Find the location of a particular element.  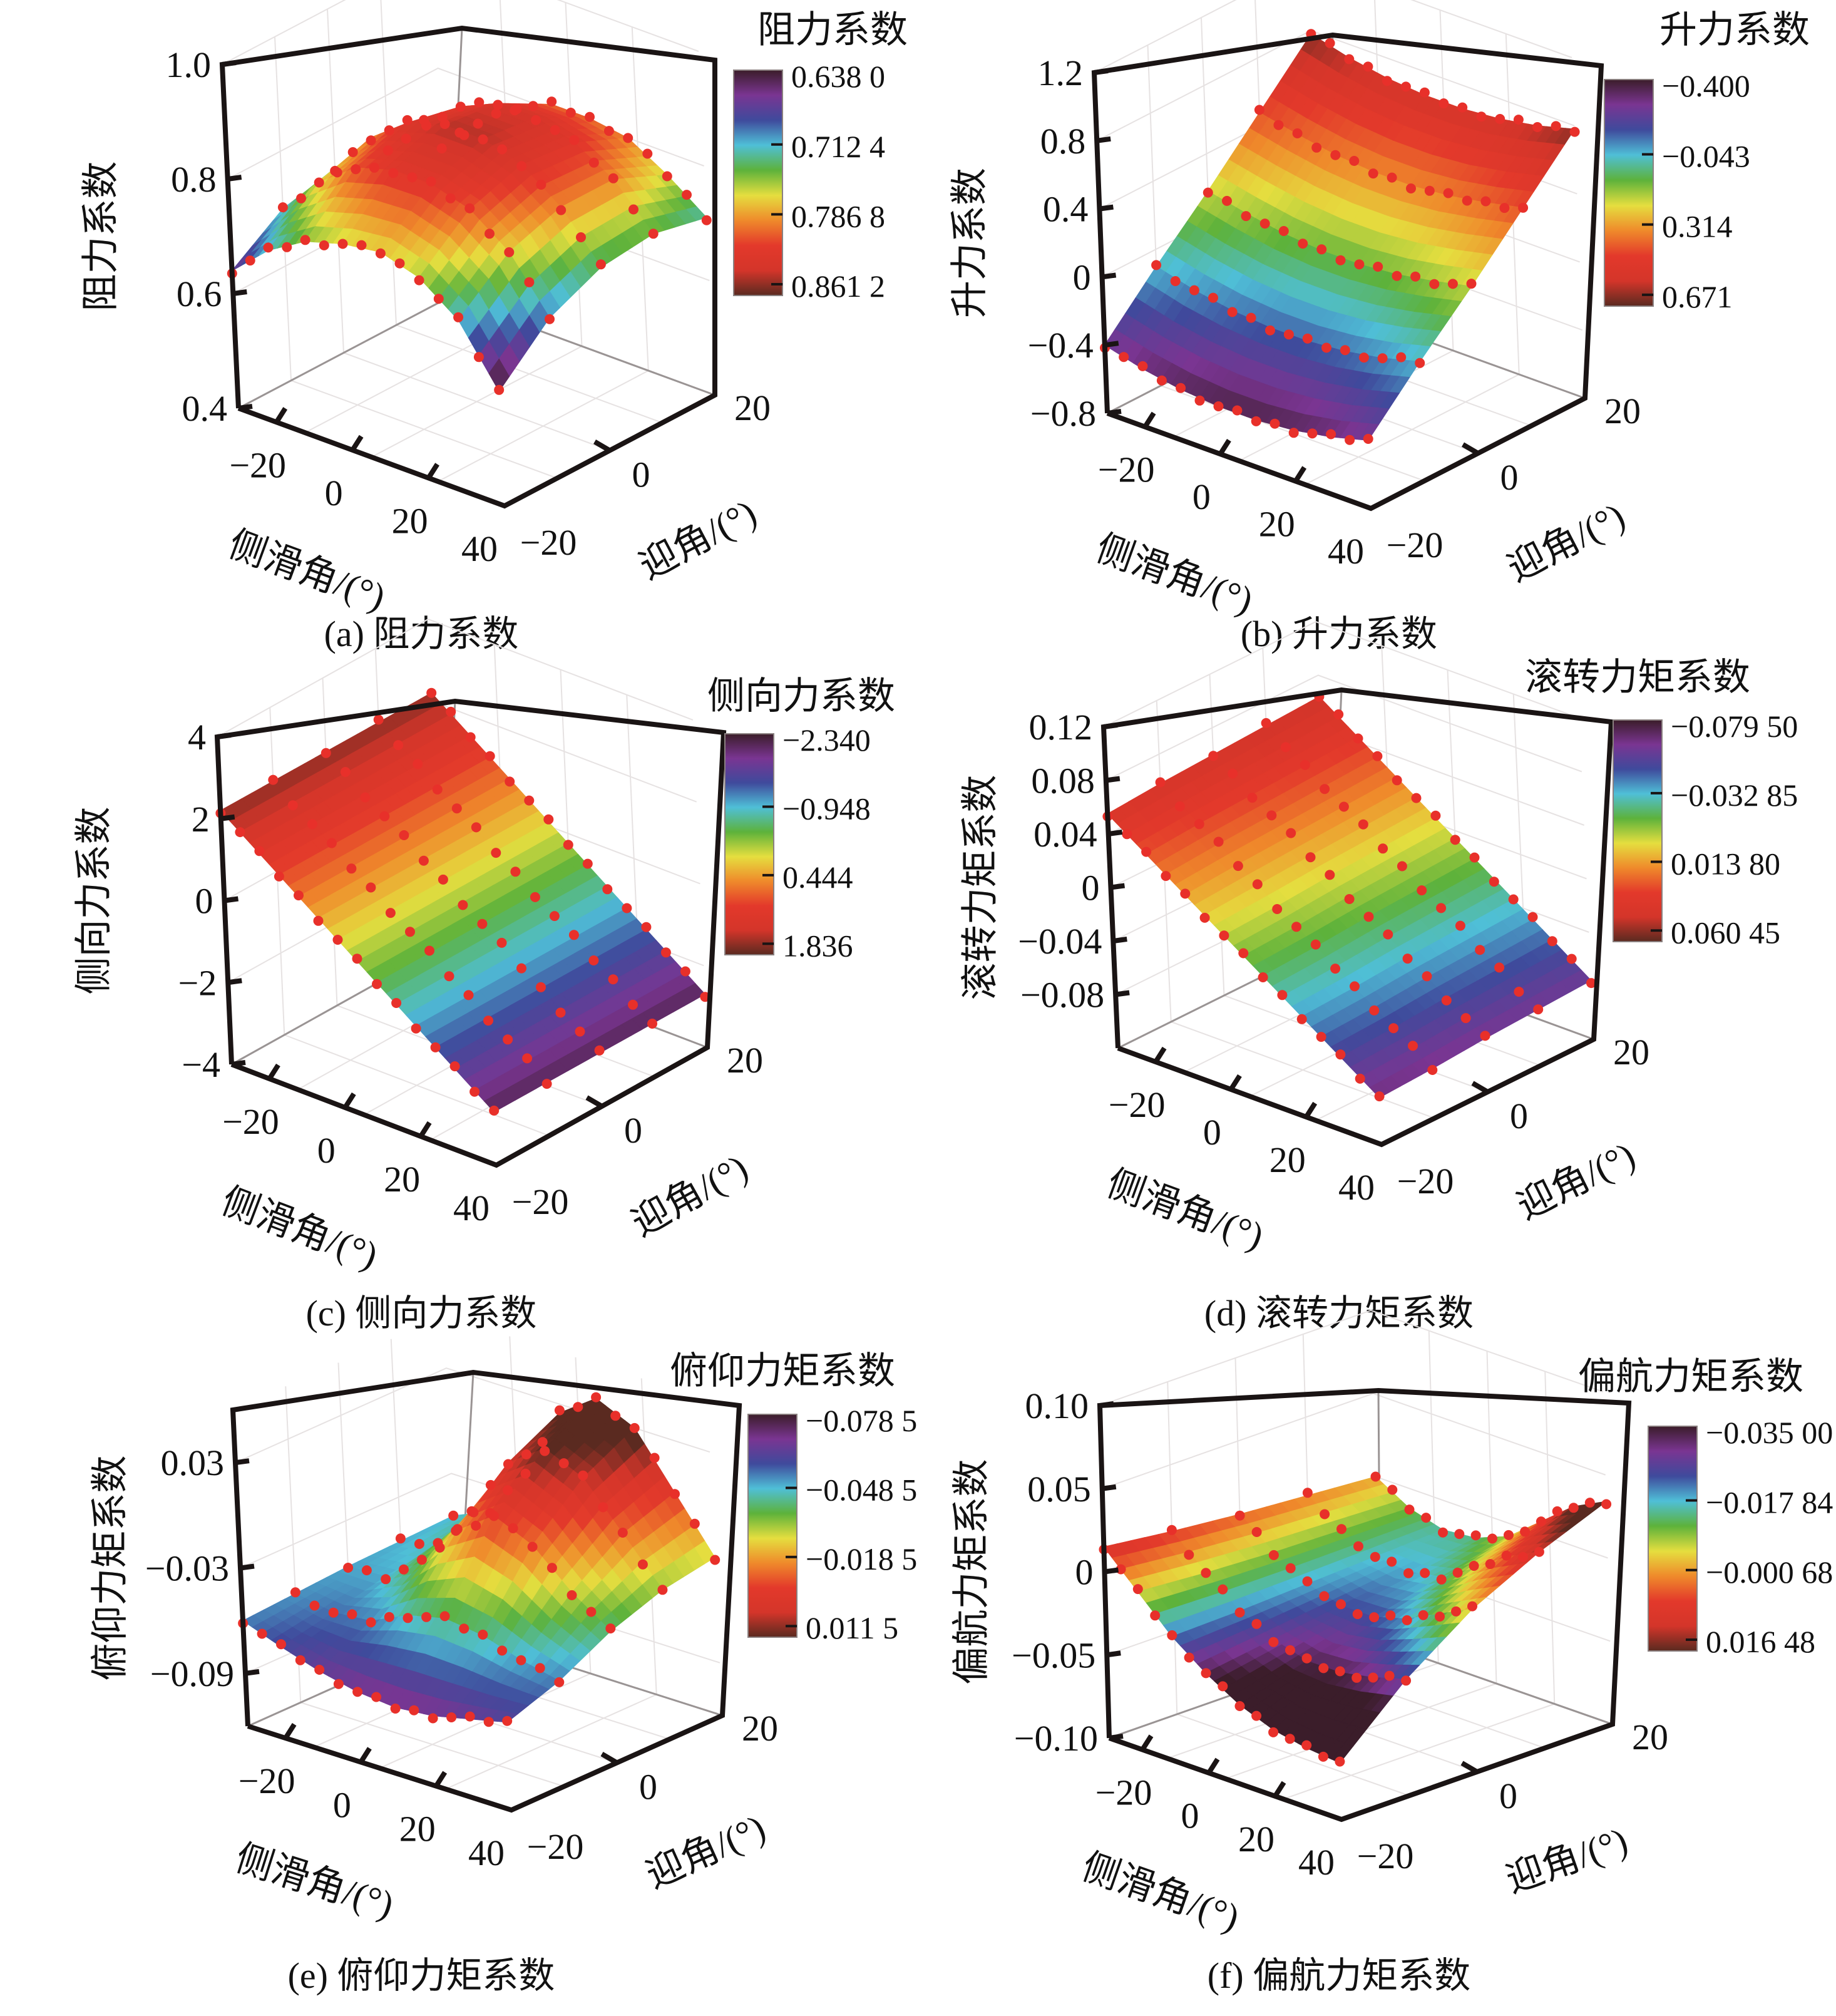

y-tick is located at coordinates (1470, 449).